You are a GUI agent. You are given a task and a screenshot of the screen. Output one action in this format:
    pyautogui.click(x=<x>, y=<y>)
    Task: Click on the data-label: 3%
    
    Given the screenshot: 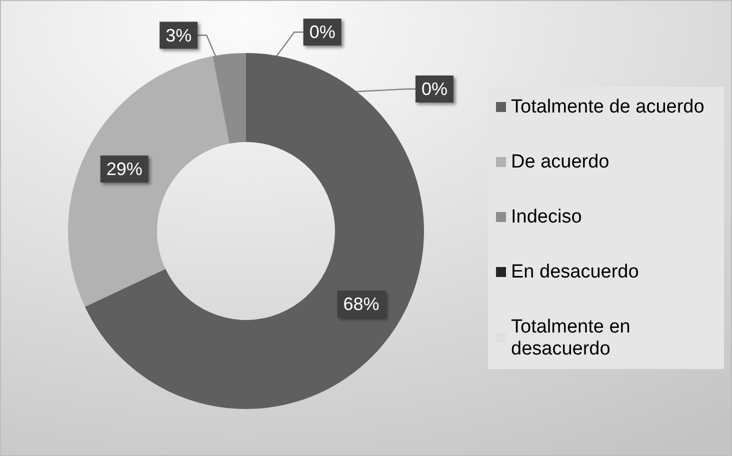 What is the action you would take?
    pyautogui.click(x=179, y=35)
    